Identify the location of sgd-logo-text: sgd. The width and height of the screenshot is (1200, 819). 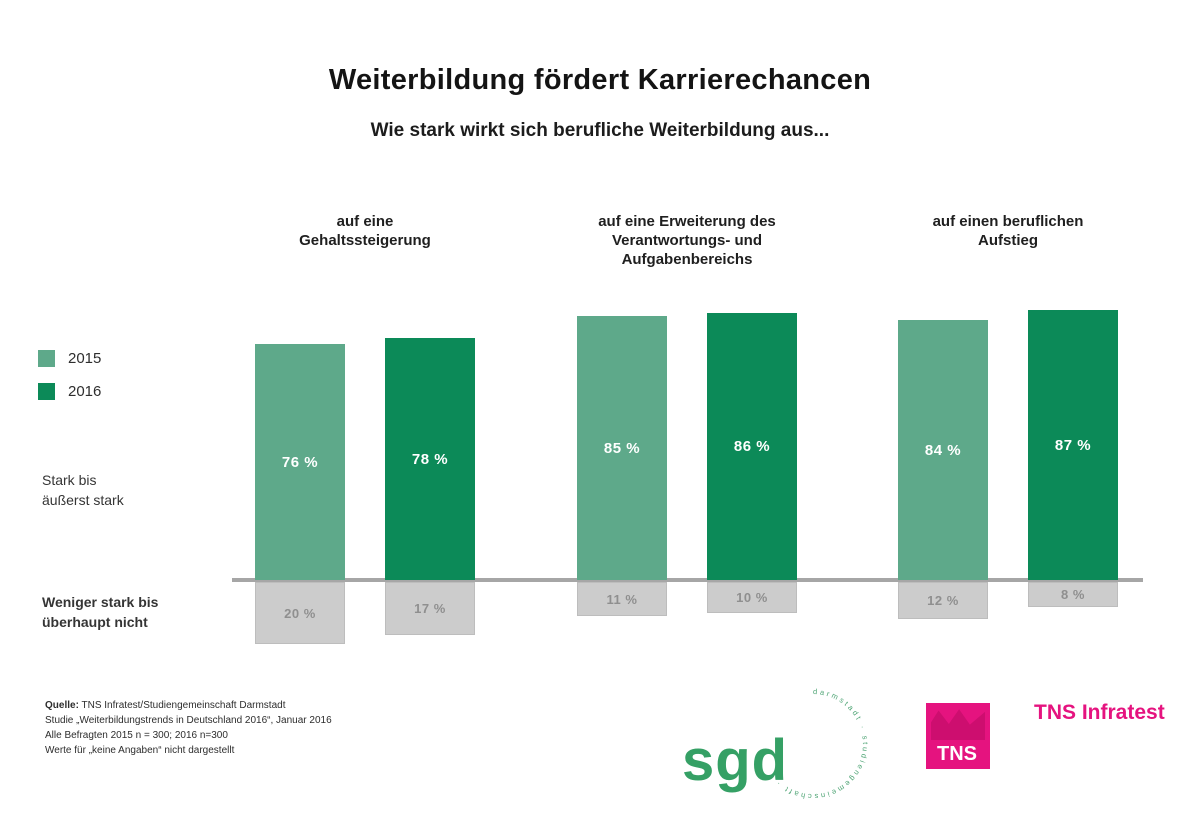
(735, 760).